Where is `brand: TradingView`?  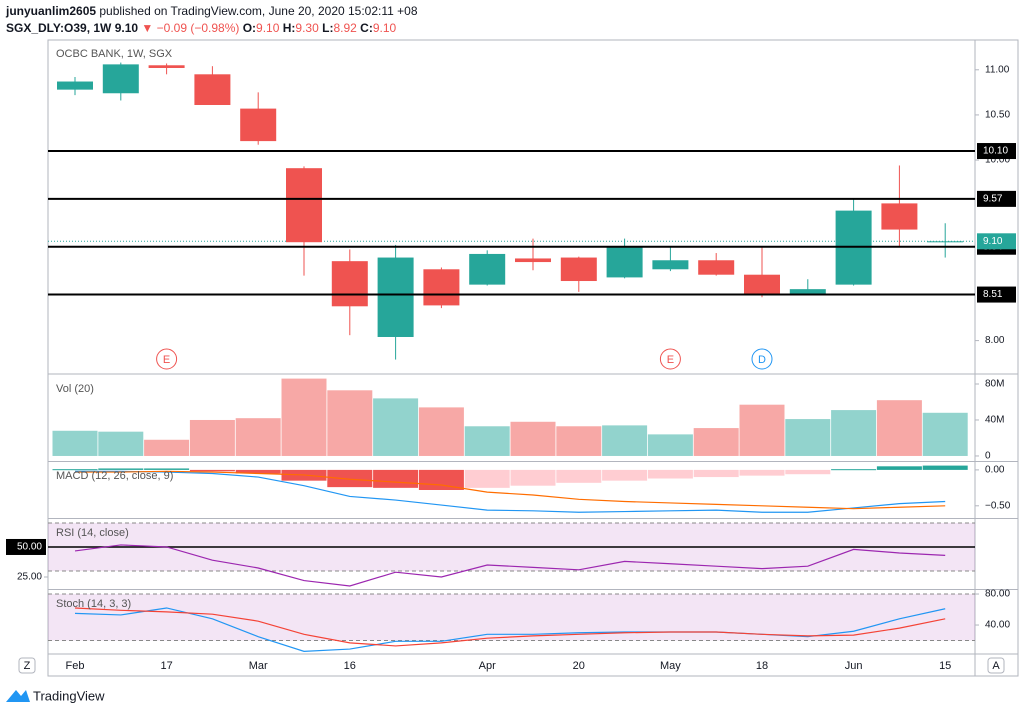 brand: TradingView is located at coordinates (69, 695).